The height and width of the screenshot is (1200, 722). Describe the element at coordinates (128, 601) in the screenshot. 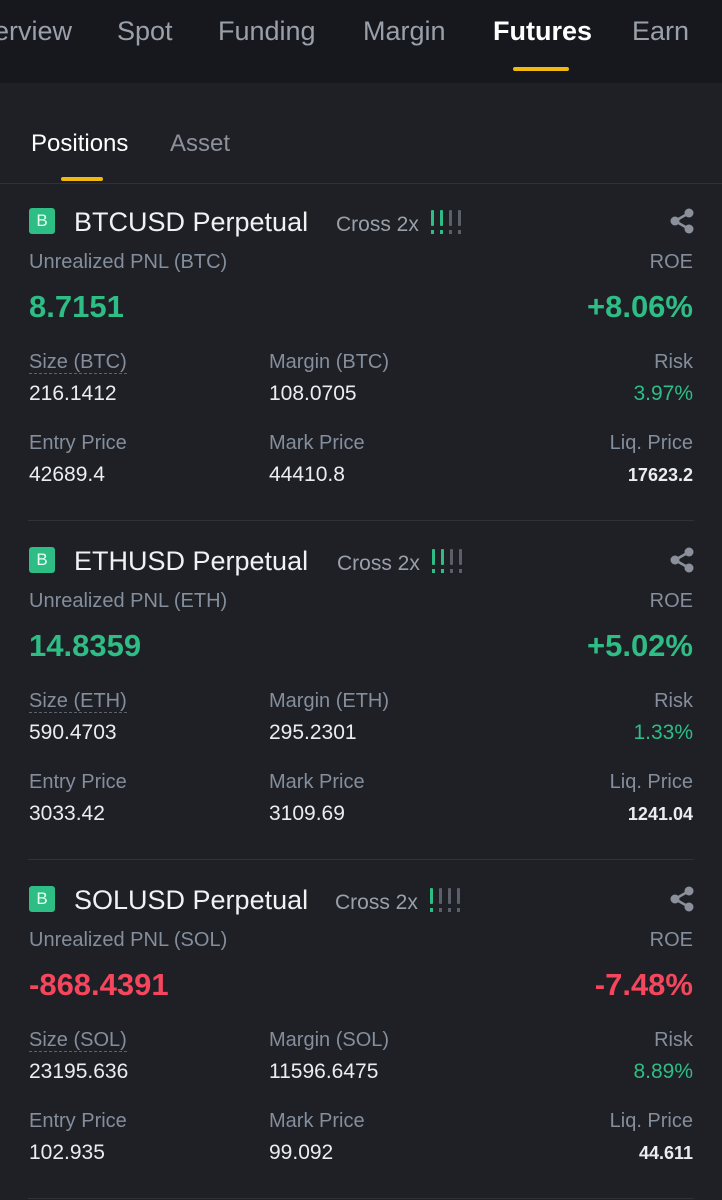

I see `pnl-label: Unrealized PNL (ETH)` at that location.